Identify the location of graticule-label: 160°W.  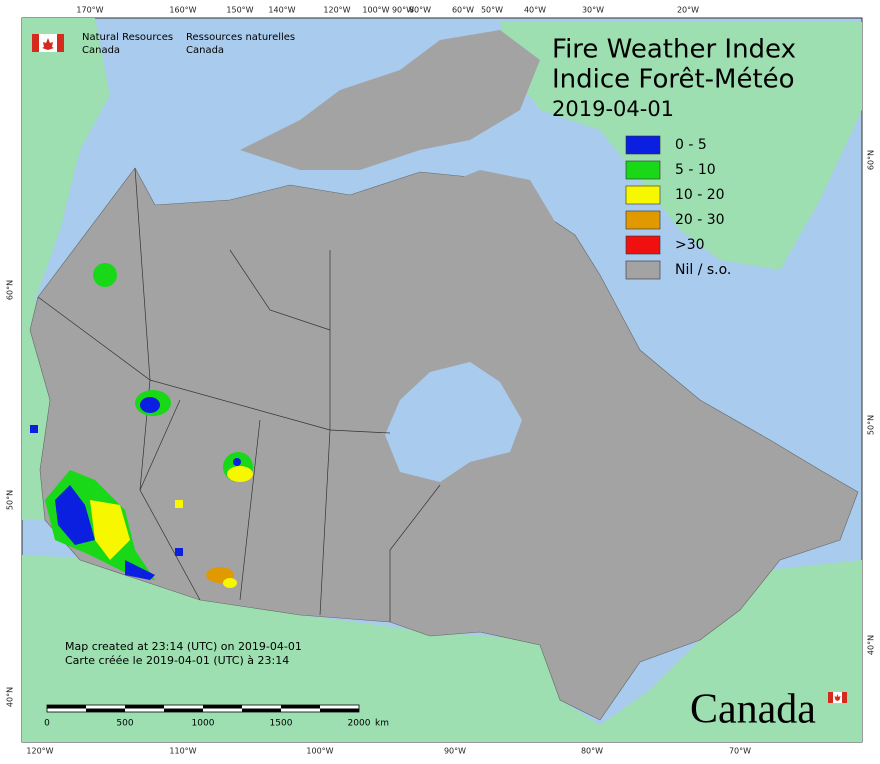
(182, 10).